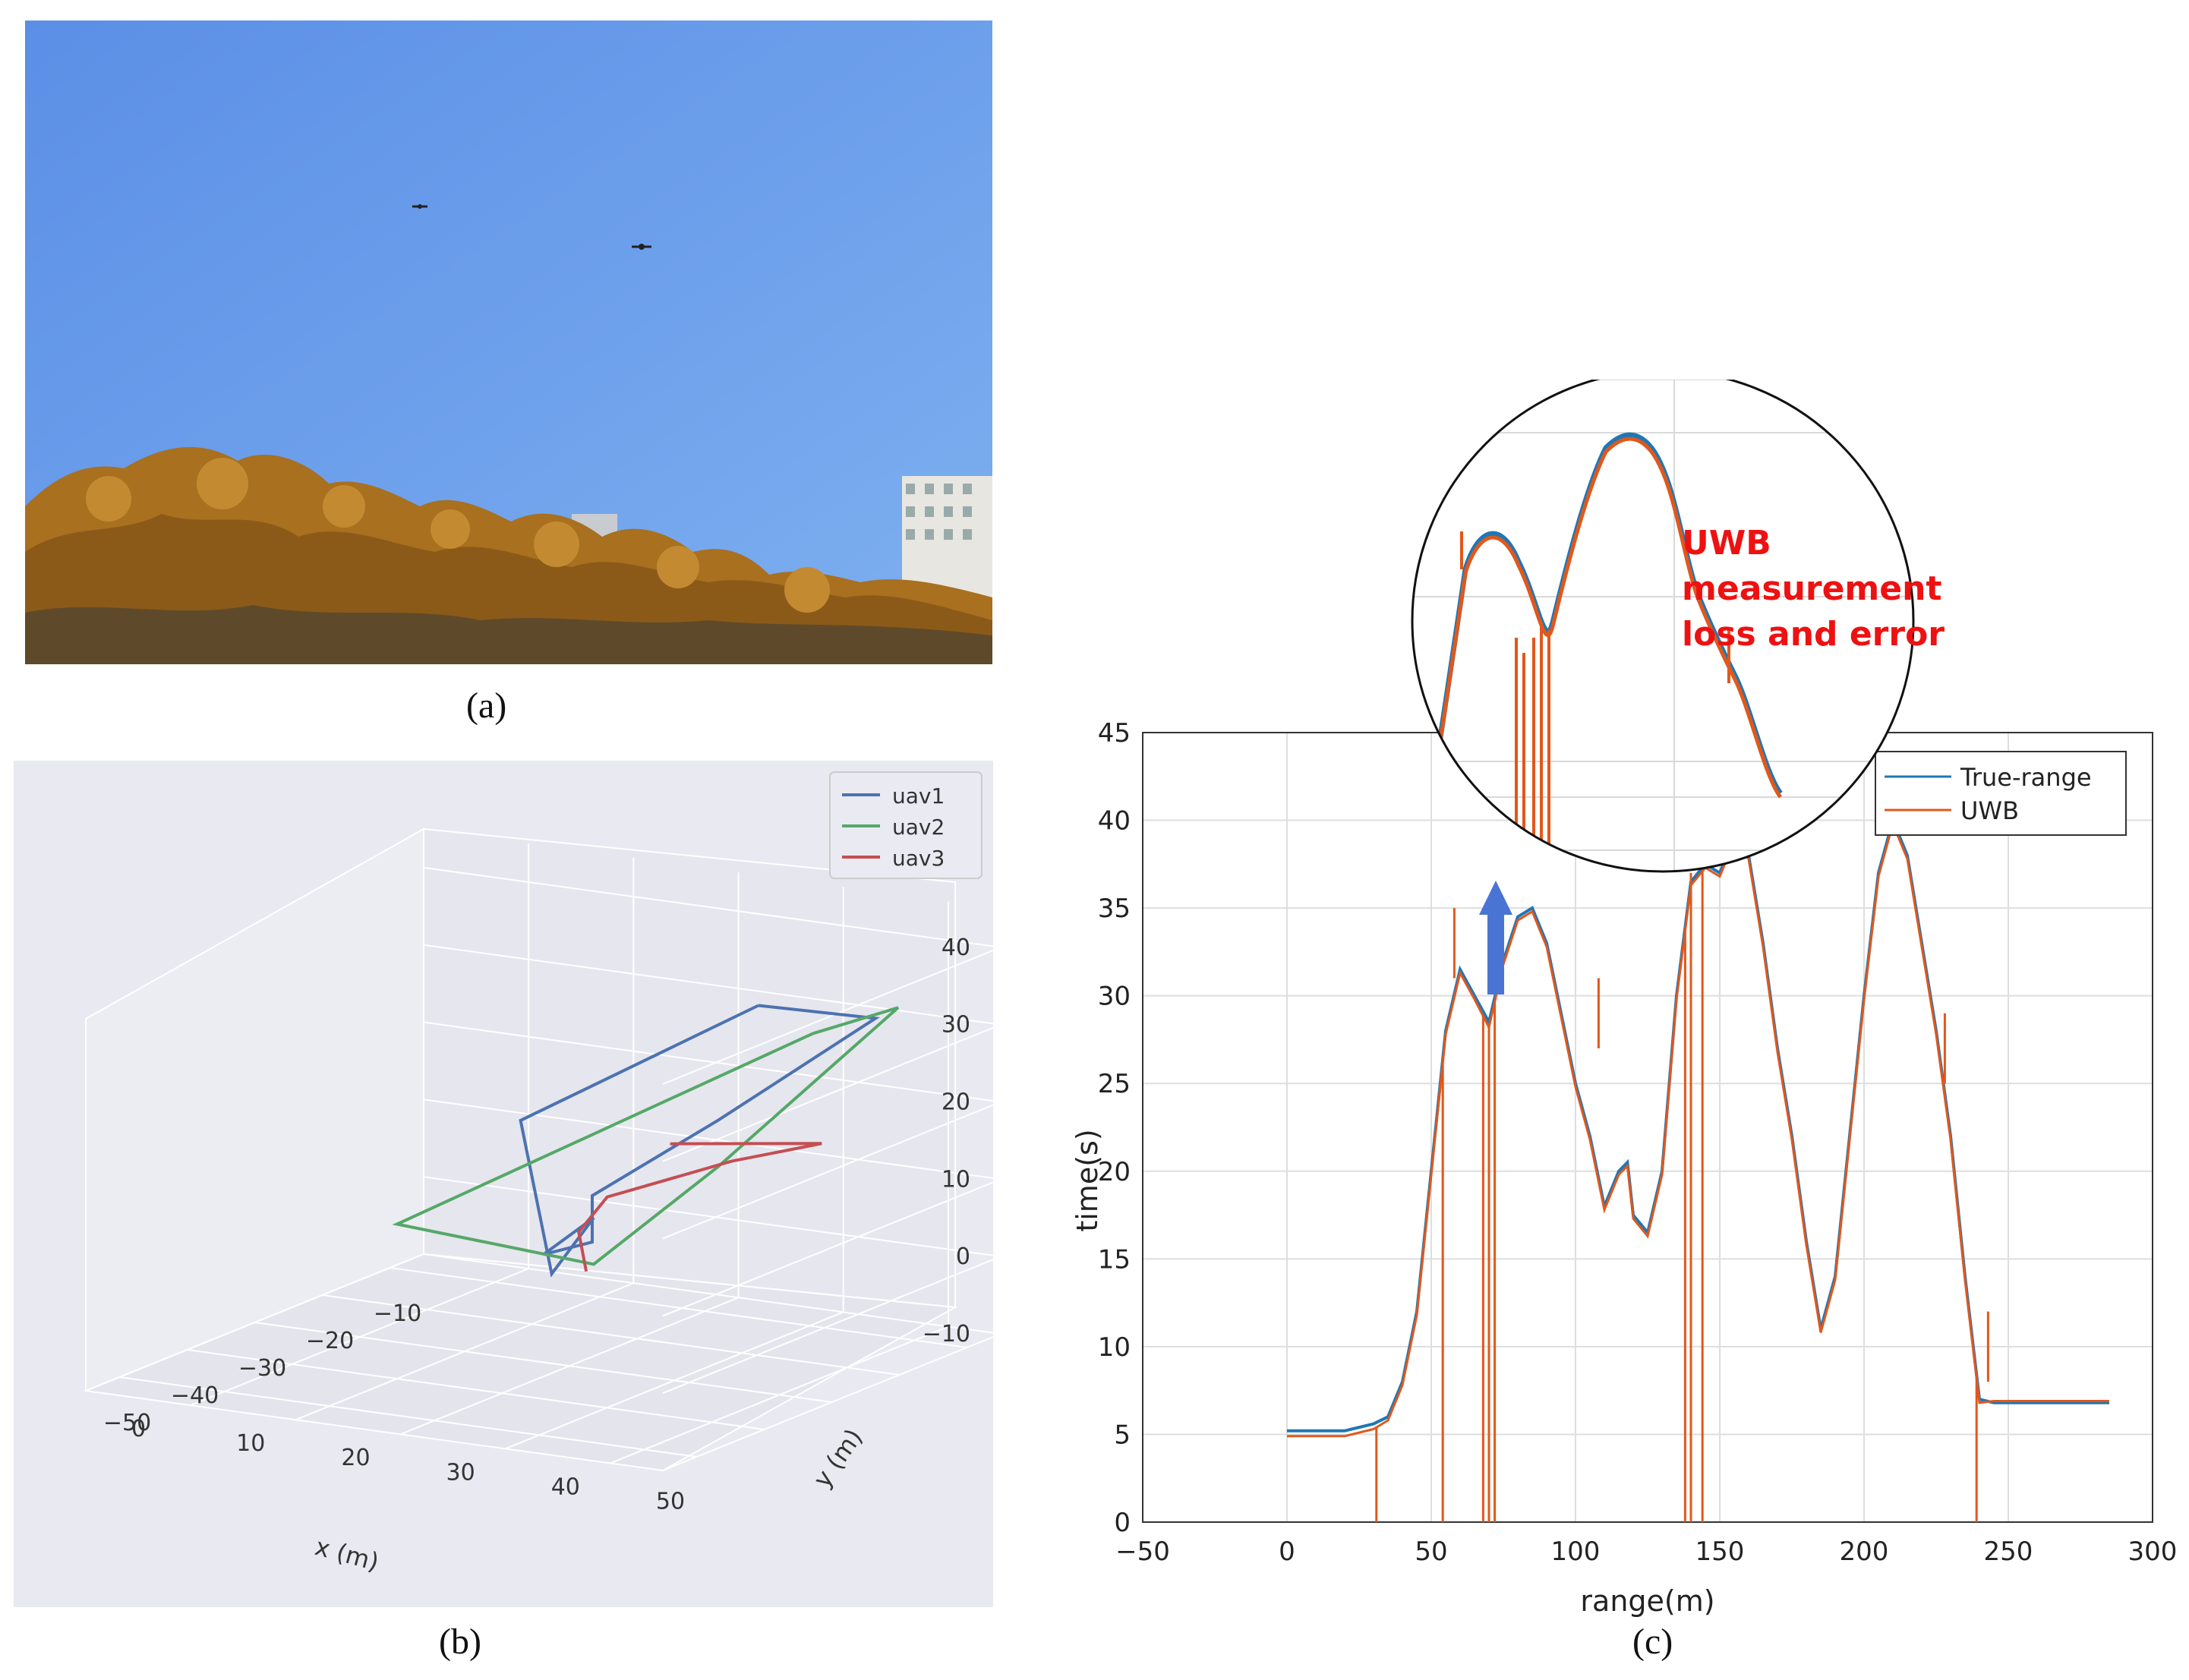 This screenshot has width=2189, height=1680. Describe the element at coordinates (1952, 810) in the screenshot. I see `legend-item-uwb: UWB` at that location.